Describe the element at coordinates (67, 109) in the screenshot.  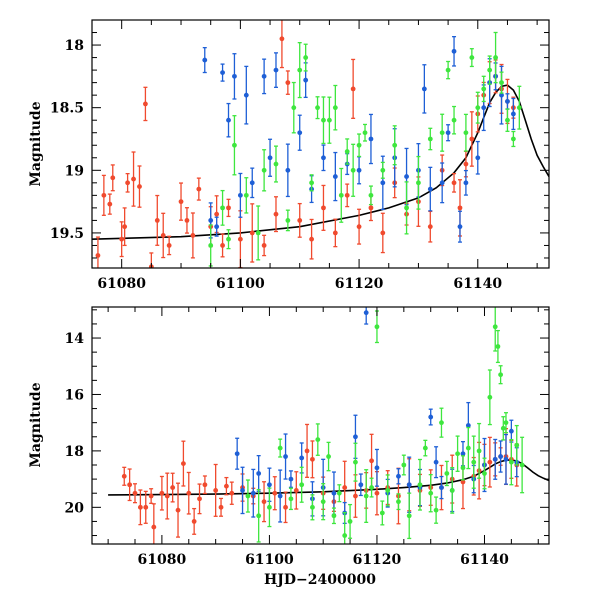
I see `y-tick-label: 18.5` at that location.